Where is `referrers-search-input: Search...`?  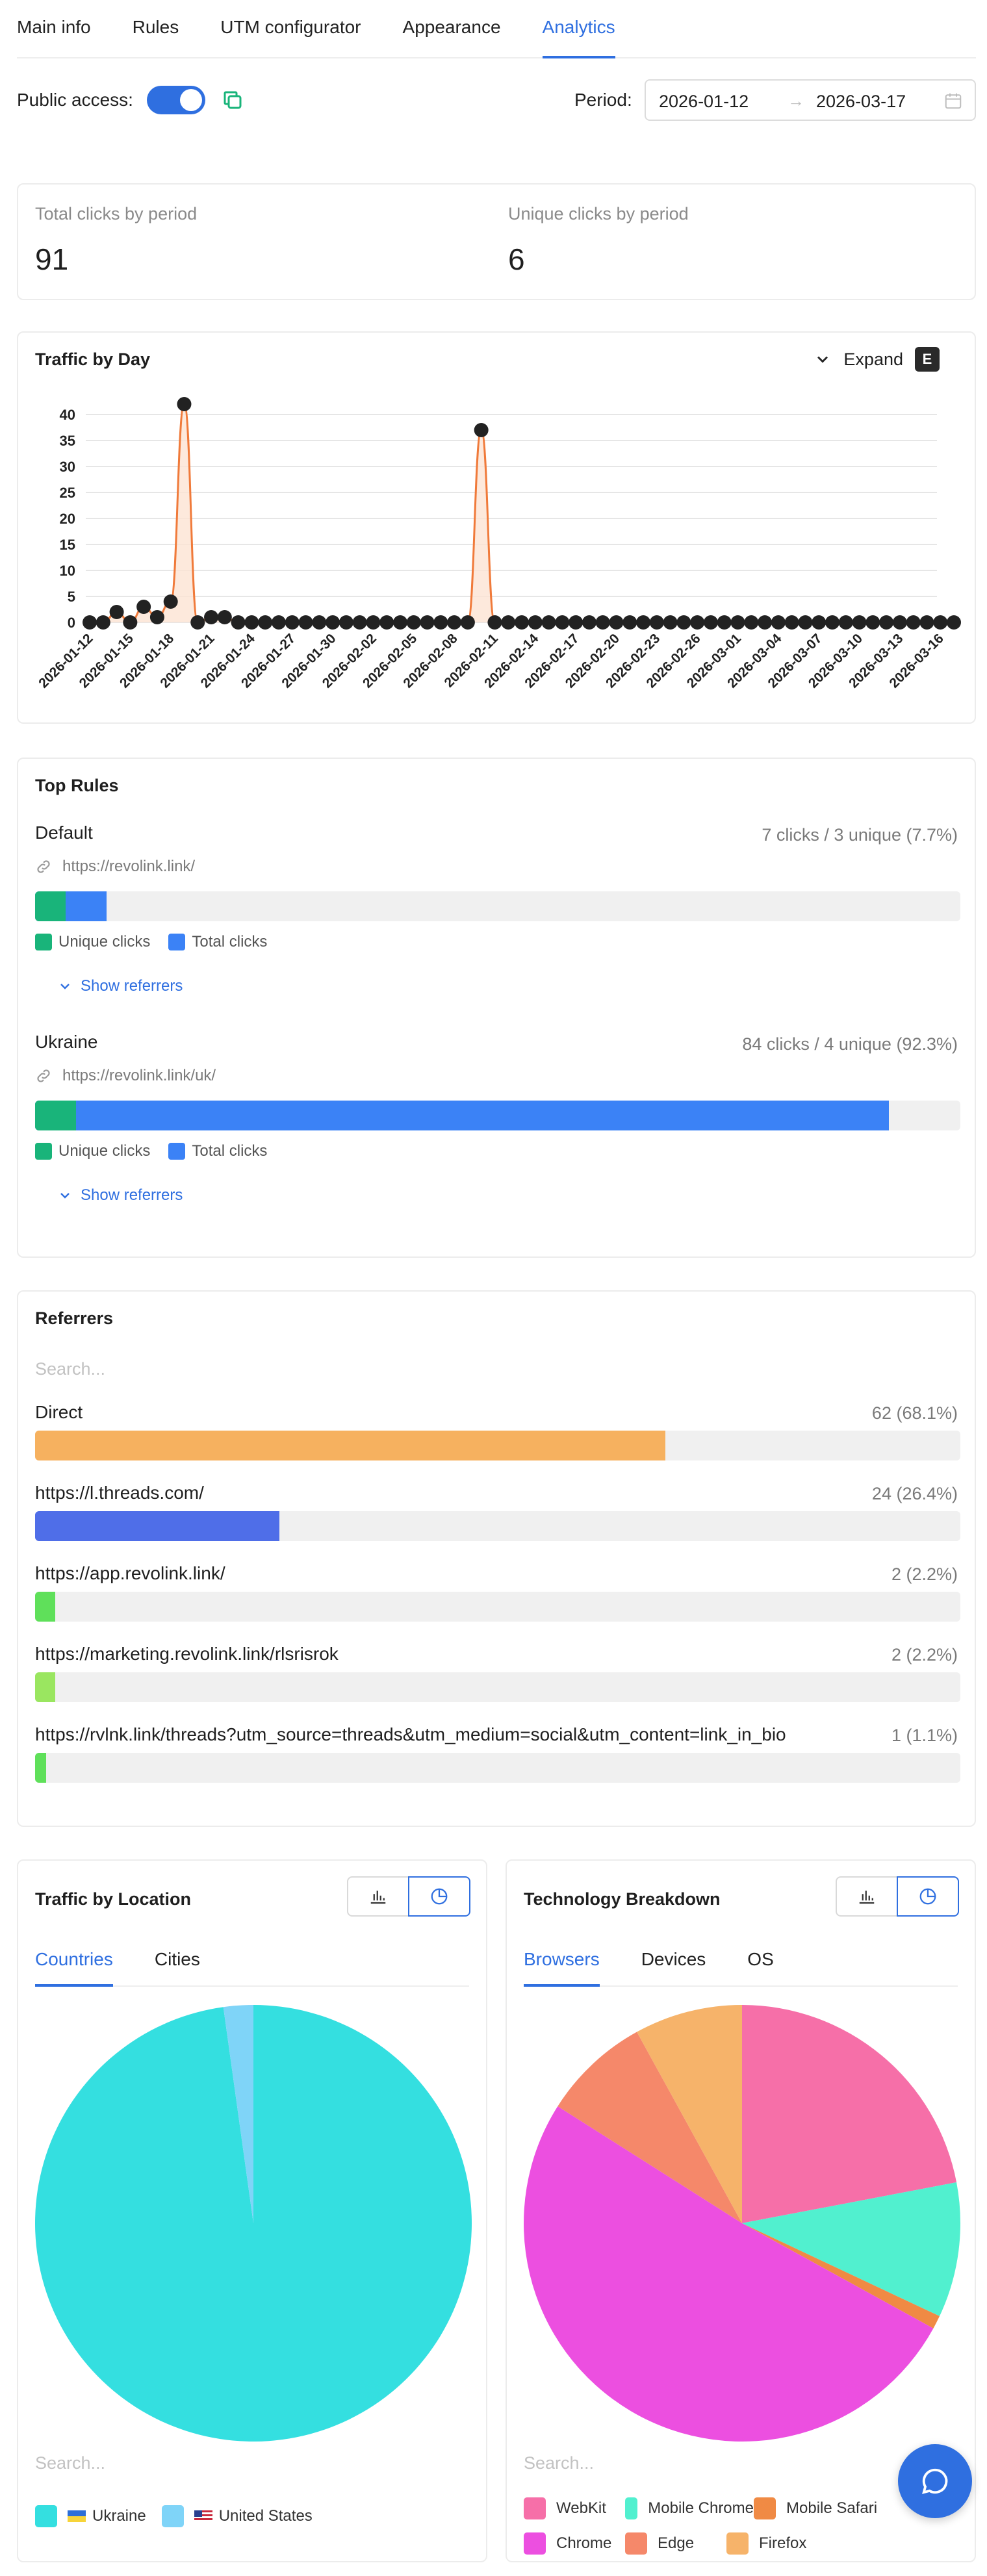 referrers-search-input: Search... is located at coordinates (70, 1369).